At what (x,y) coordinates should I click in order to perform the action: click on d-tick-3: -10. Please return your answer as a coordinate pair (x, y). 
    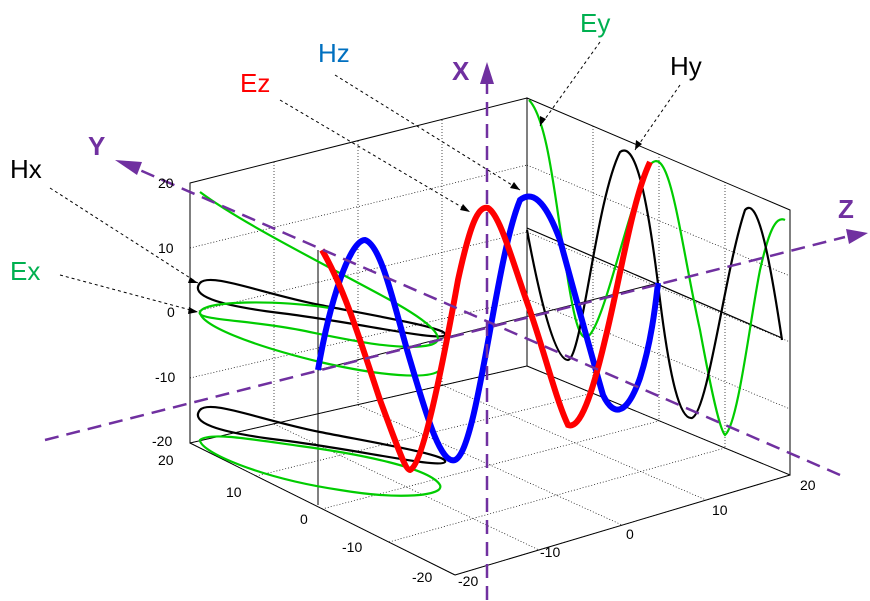
    Looking at the image, I should click on (352, 547).